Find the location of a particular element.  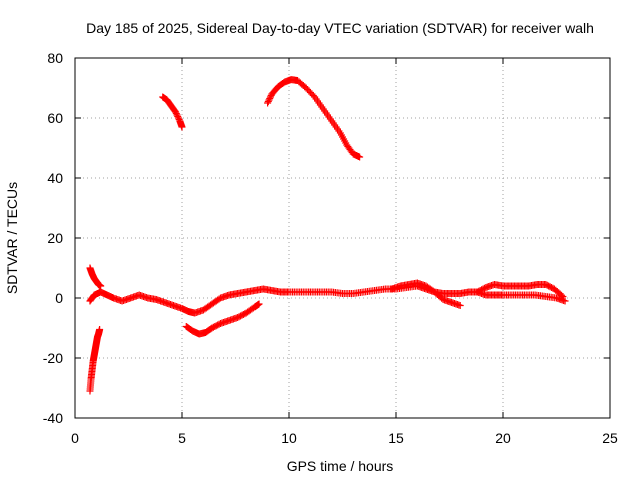

series-arc-low-start is located at coordinates (95, 360).